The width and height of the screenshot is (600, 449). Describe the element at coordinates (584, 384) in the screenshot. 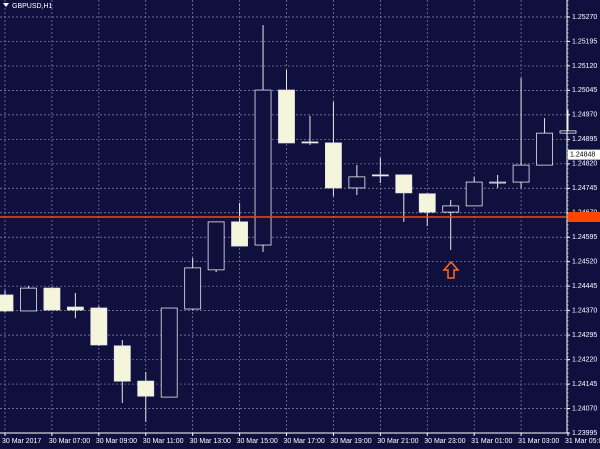

I see `y-tick-label: 1.24145` at that location.